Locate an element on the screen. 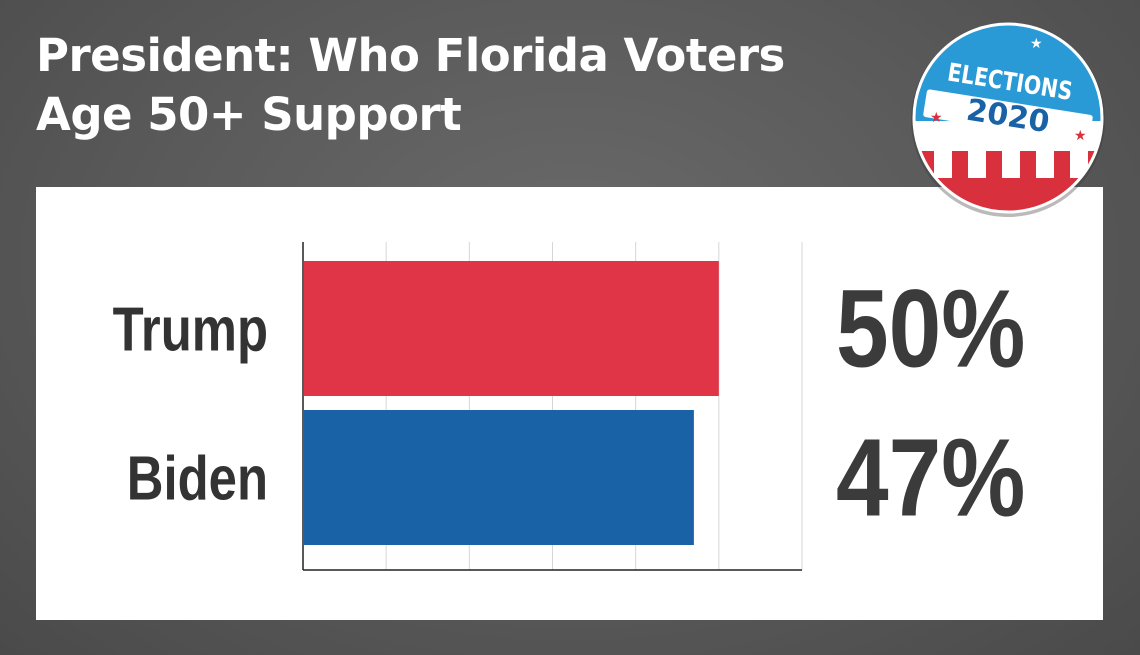  title-line-1: President: Who Florida Voters is located at coordinates (410, 55).